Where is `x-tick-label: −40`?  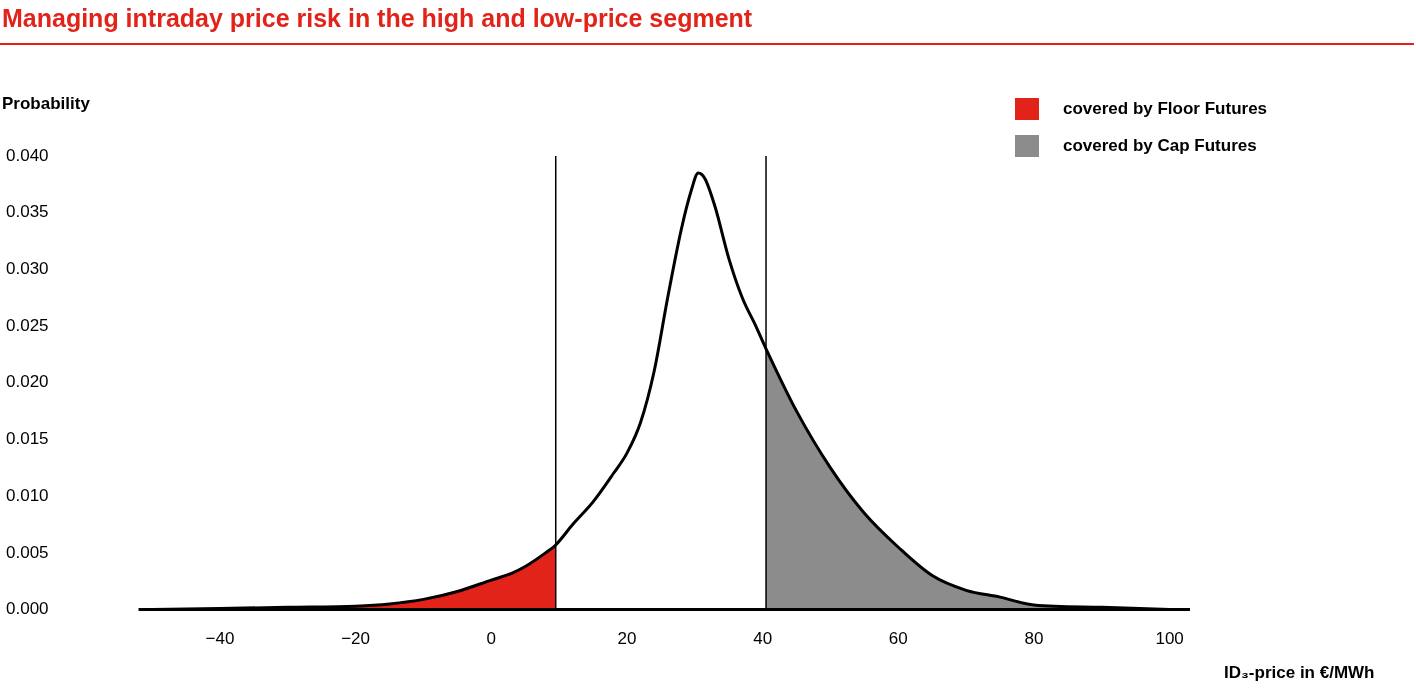
x-tick-label: −40 is located at coordinates (220, 639).